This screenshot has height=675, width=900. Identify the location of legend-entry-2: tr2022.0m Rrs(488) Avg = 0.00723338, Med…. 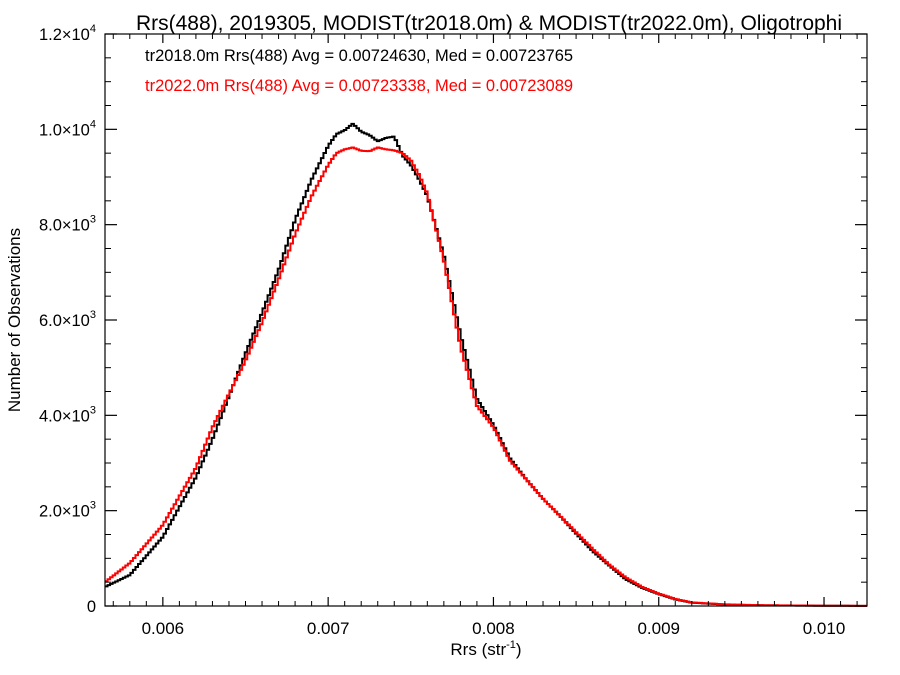
(359, 86).